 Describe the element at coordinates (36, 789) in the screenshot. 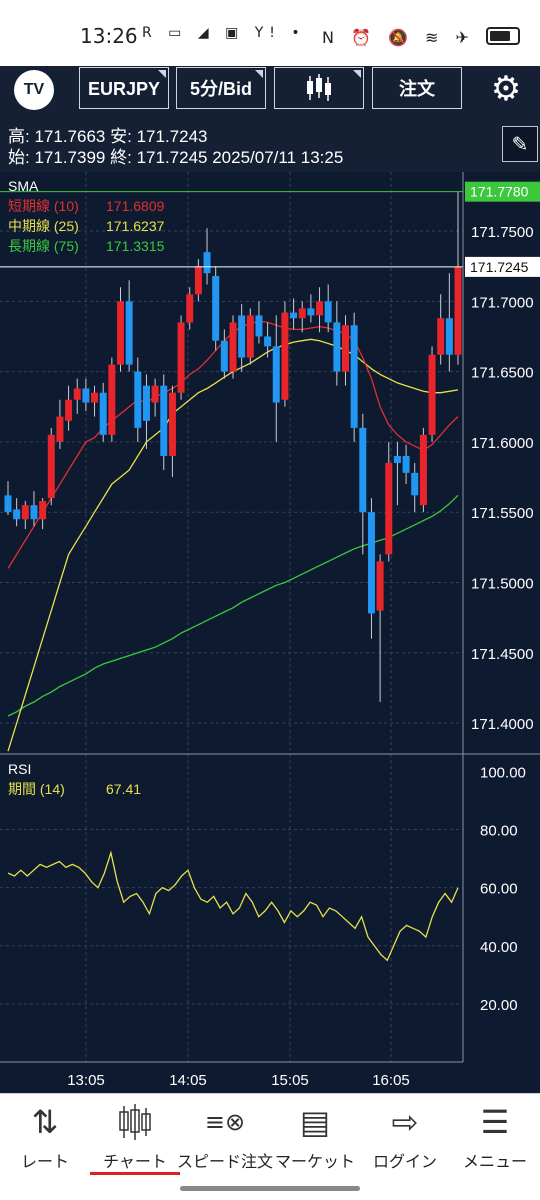

I see `rsi-period-label: 期間 (14)` at that location.